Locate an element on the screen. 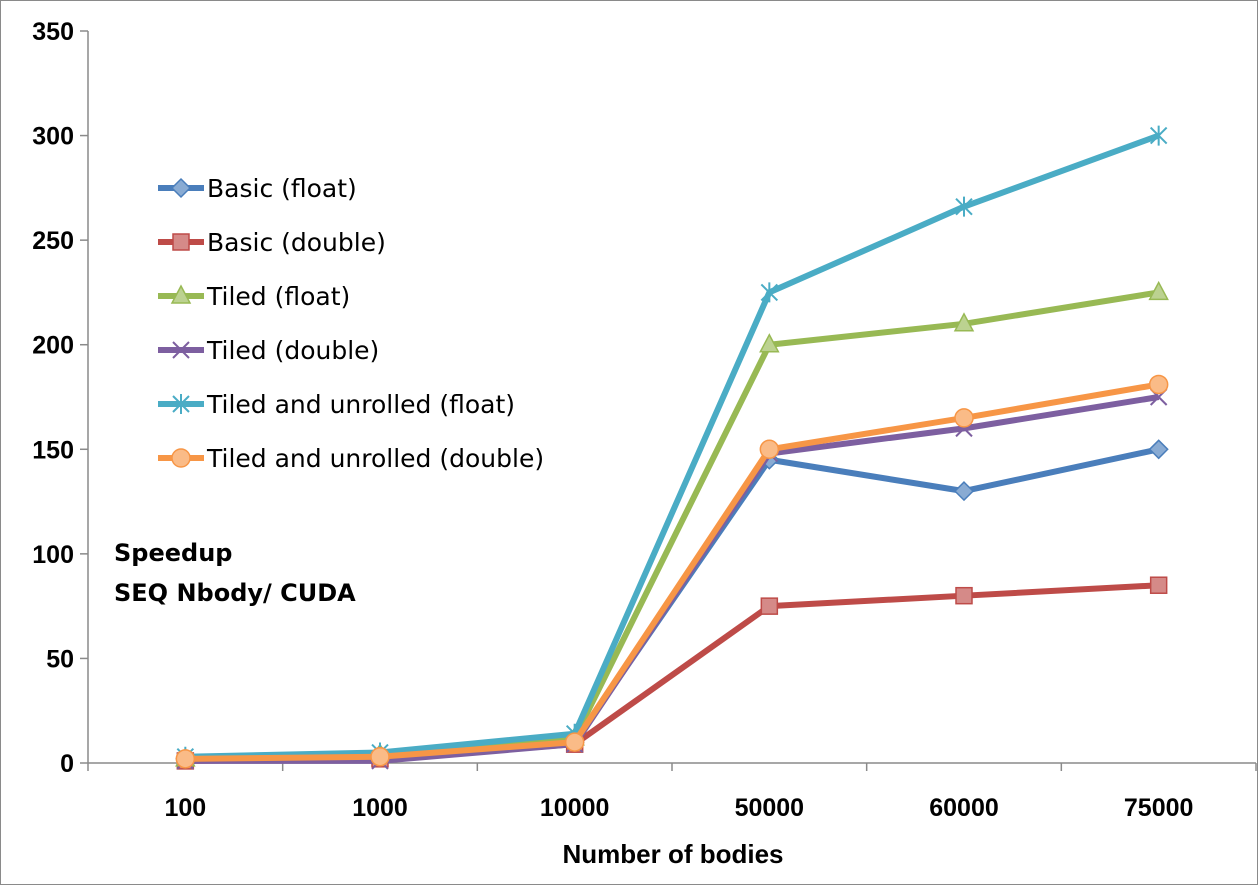 The image size is (1258, 886). y-tick-label: 150 is located at coordinates (53, 450).